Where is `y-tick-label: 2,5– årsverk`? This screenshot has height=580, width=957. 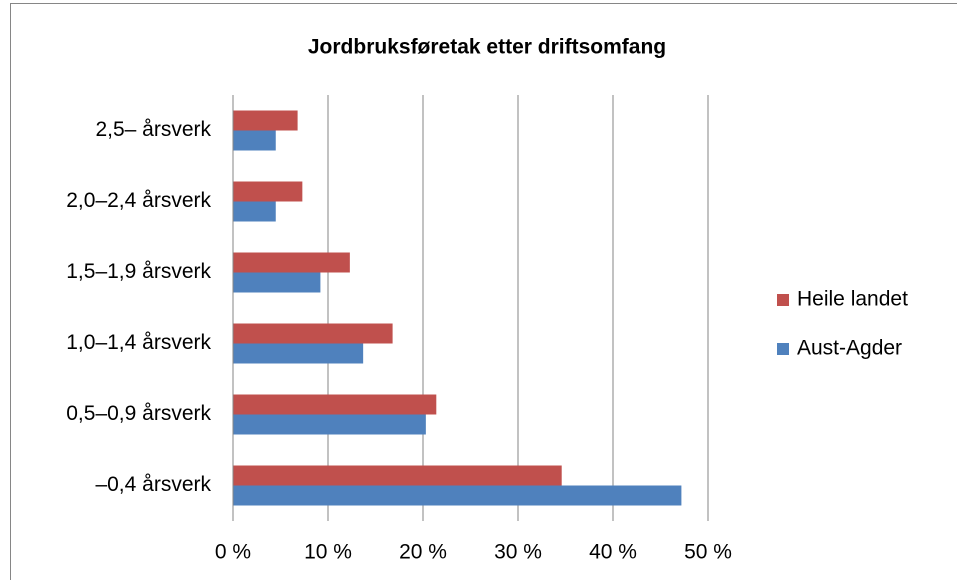 y-tick-label: 2,5– årsverk is located at coordinates (153, 129).